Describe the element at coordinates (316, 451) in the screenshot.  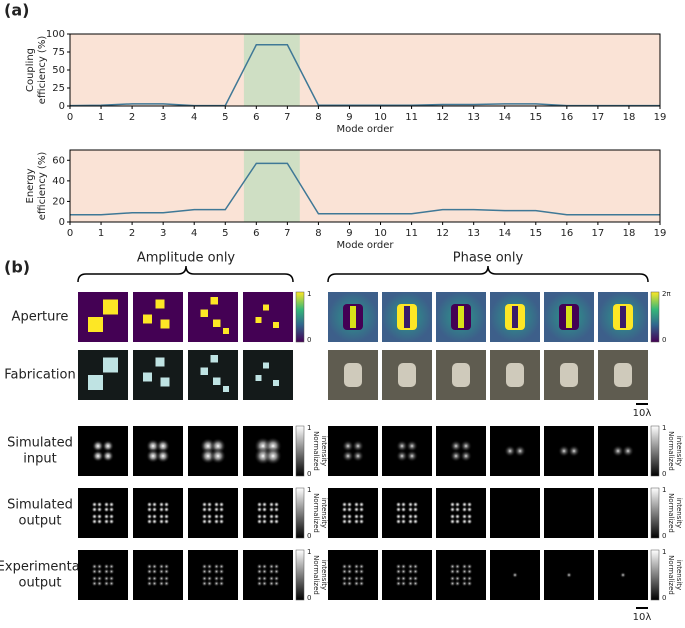
I see `colorbar-title: Normalized` at that location.